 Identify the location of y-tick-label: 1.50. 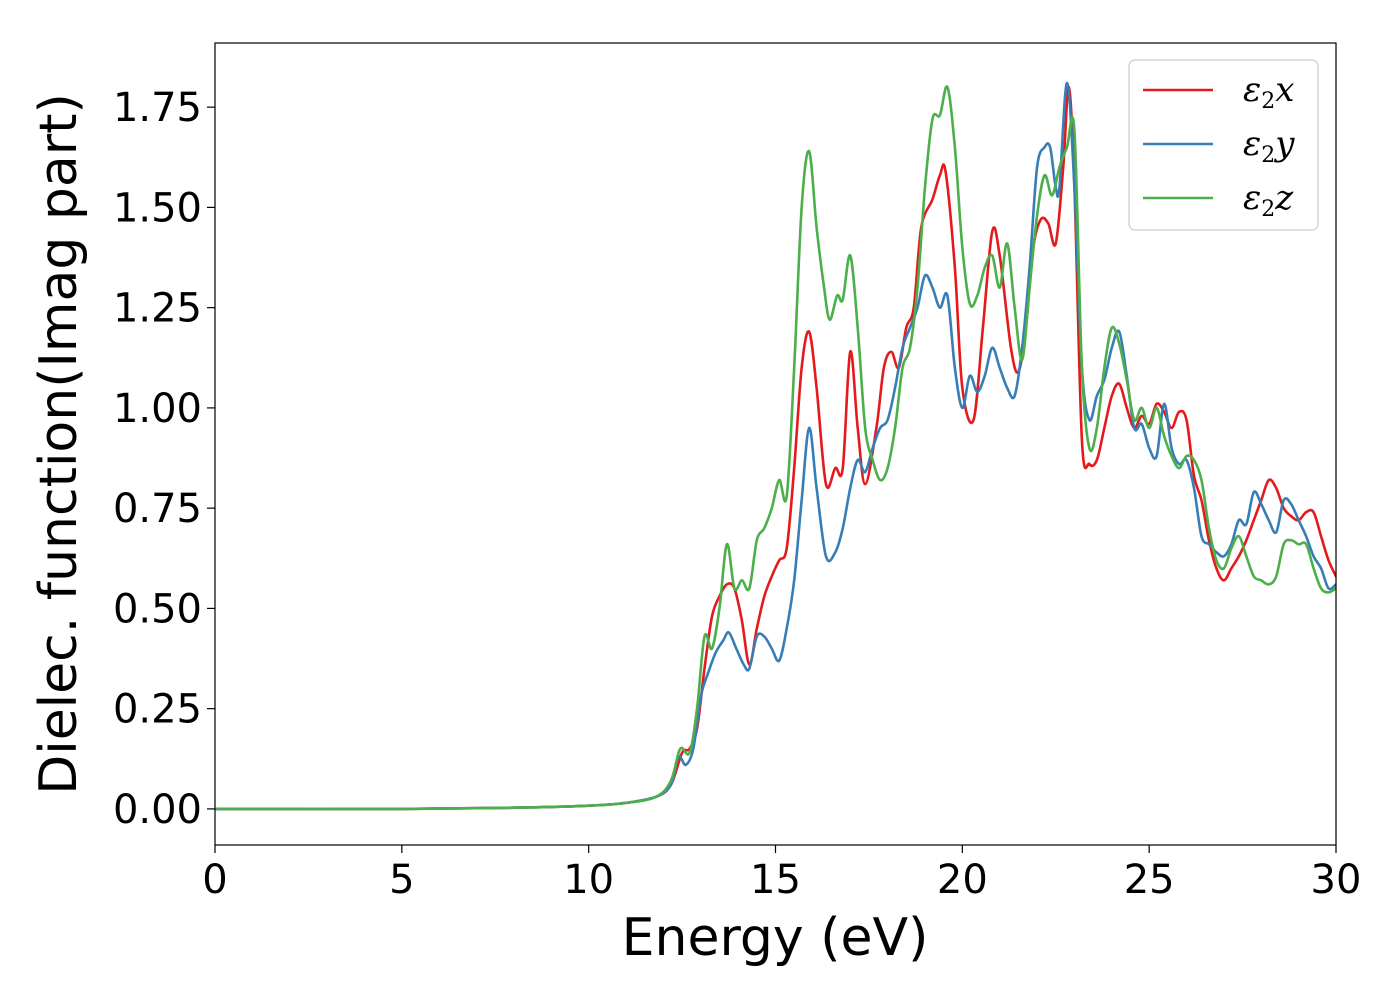
(157, 208).